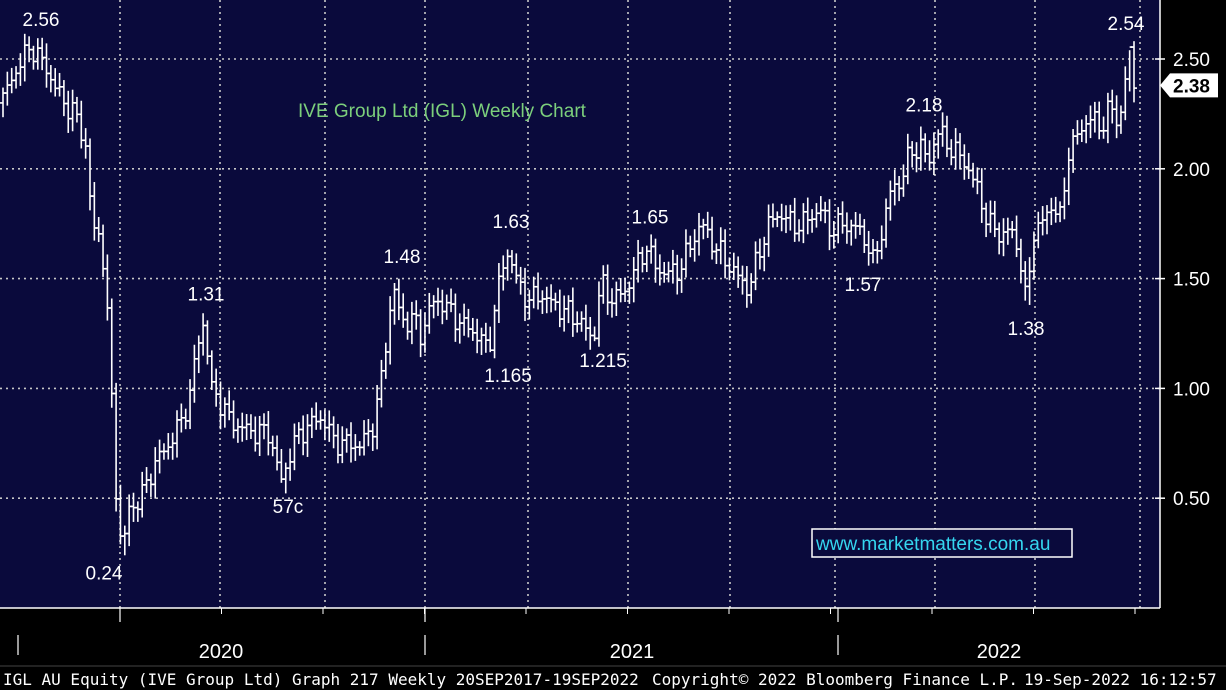  What do you see at coordinates (1191, 170) in the screenshot?
I see `y-tick-label: 2.00` at bounding box center [1191, 170].